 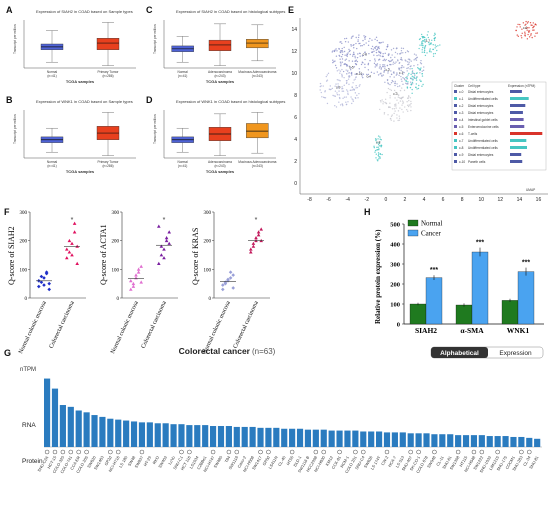 What do you see at coordinates (392, 461) in the screenshot?
I see `cell-line-label: HCA-7` at bounding box center [392, 461].